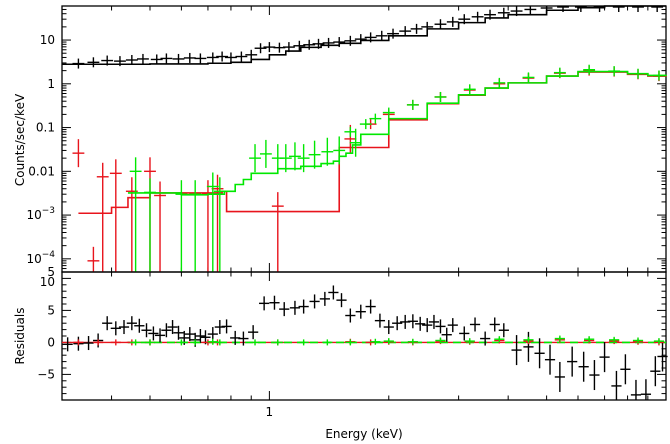  I want to click on spectrum-y-axis-label: Counts/sec/keV, so click(20, 139).